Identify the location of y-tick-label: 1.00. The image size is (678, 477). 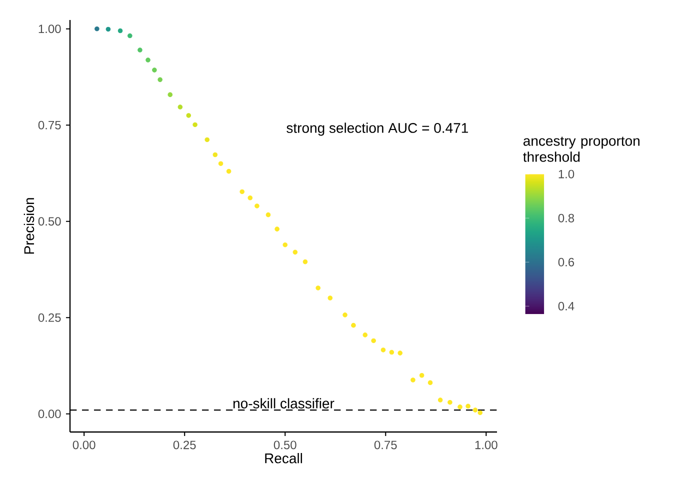
(49, 29).